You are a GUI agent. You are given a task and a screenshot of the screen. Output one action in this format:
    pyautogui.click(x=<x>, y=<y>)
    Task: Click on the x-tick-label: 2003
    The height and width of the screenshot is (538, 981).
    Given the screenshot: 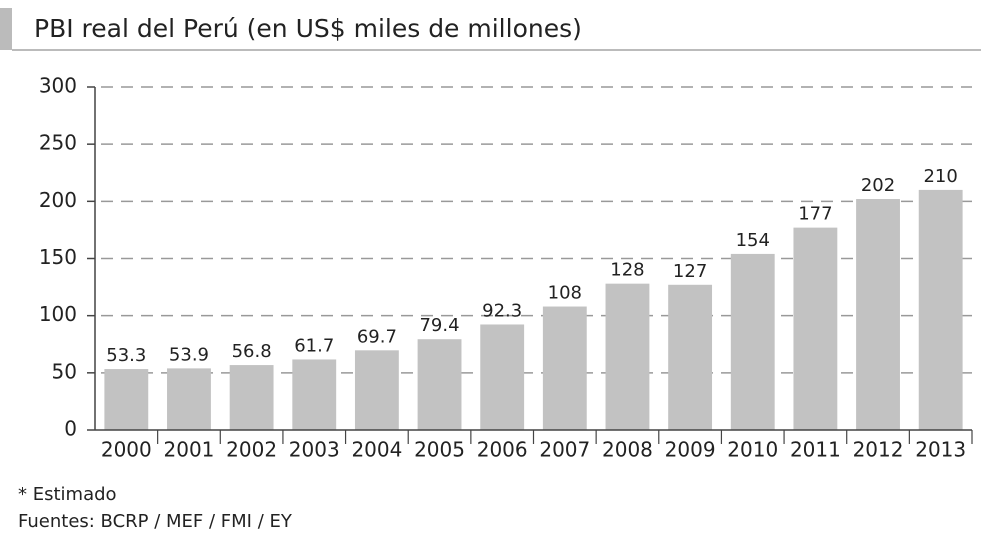 What is the action you would take?
    pyautogui.click(x=314, y=450)
    